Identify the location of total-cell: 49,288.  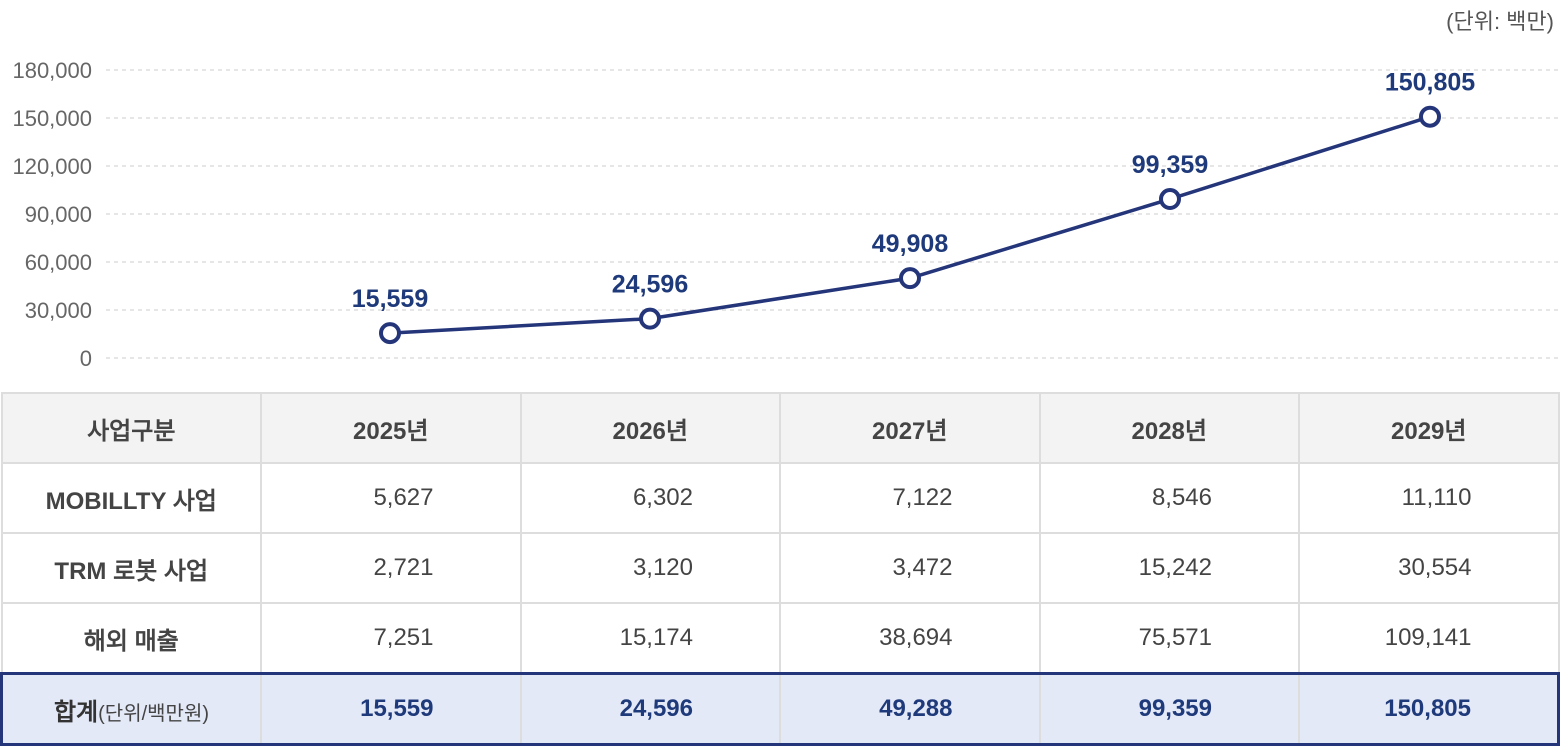
(910, 709).